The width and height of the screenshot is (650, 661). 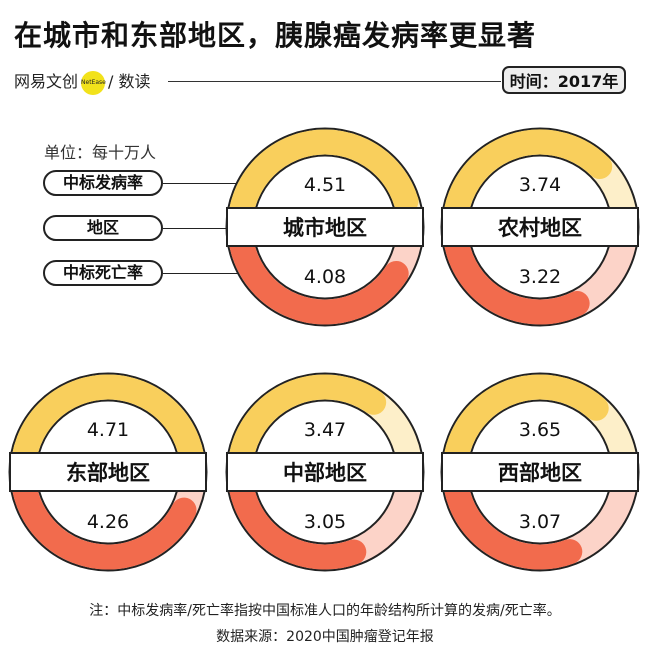 I want to click on region-label: 城市地区, so click(x=325, y=228).